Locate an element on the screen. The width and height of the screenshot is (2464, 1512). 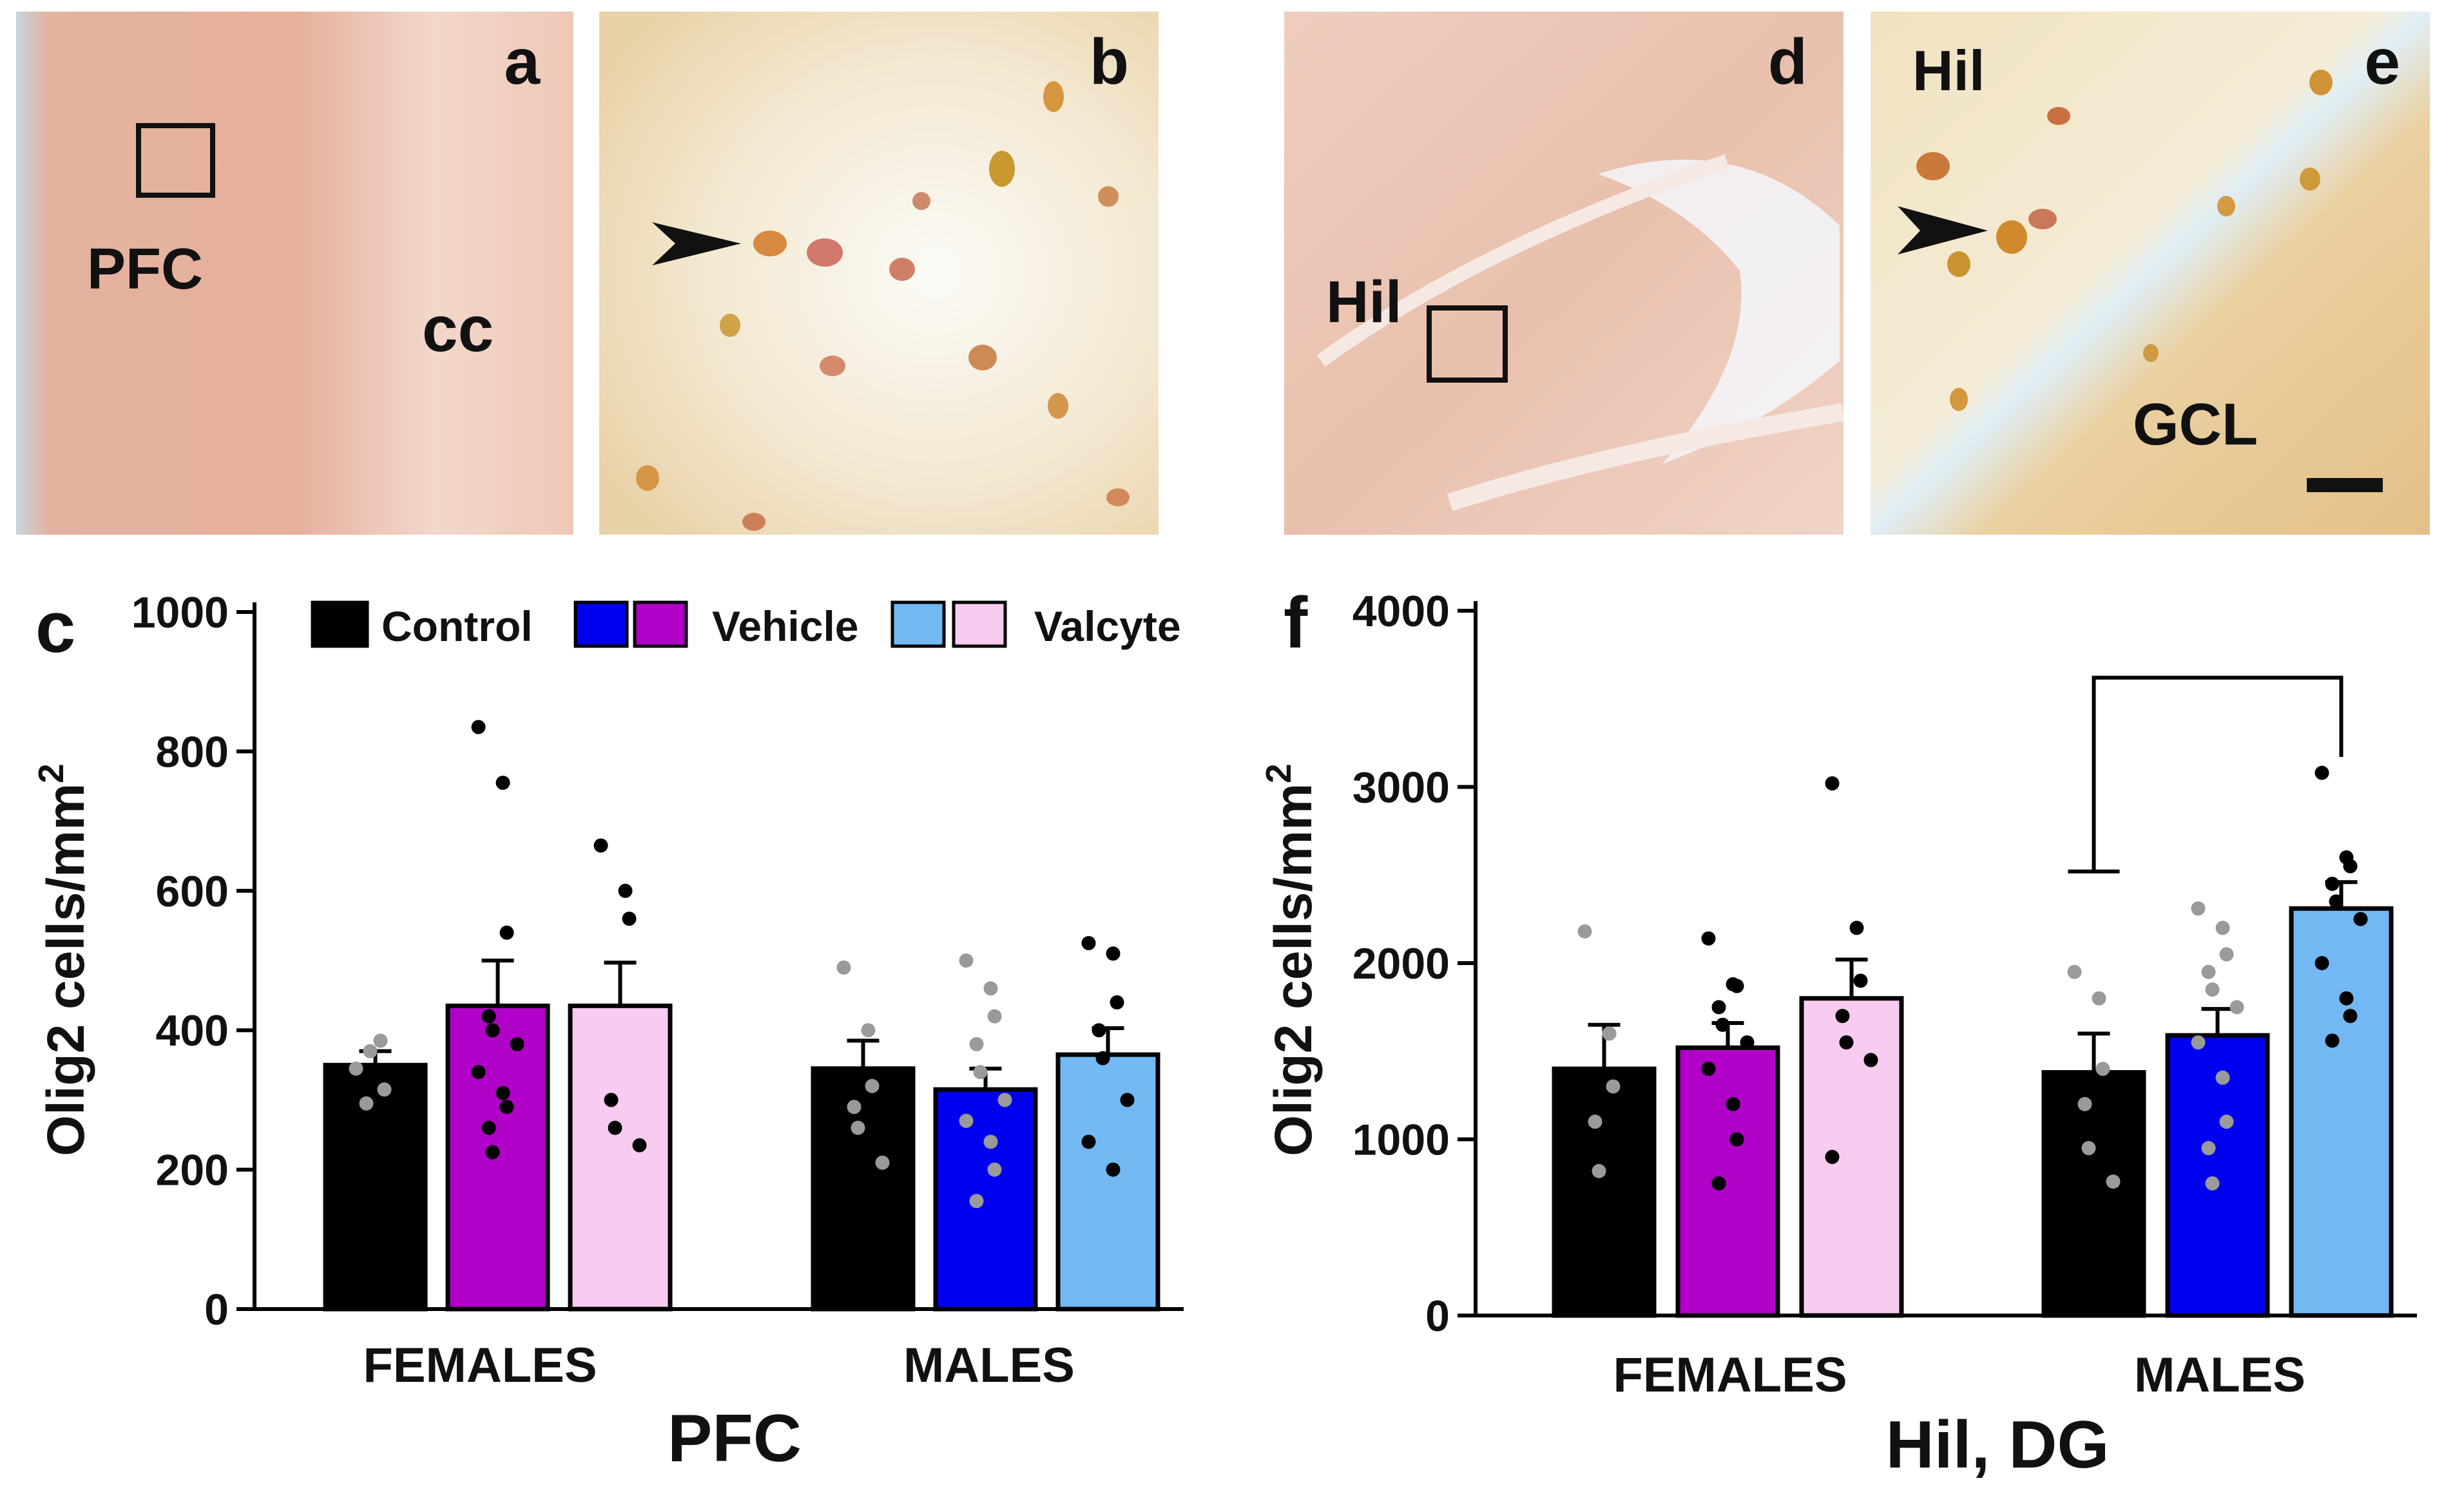
legend-label-vehicle: Vehicle is located at coordinates (785, 626).